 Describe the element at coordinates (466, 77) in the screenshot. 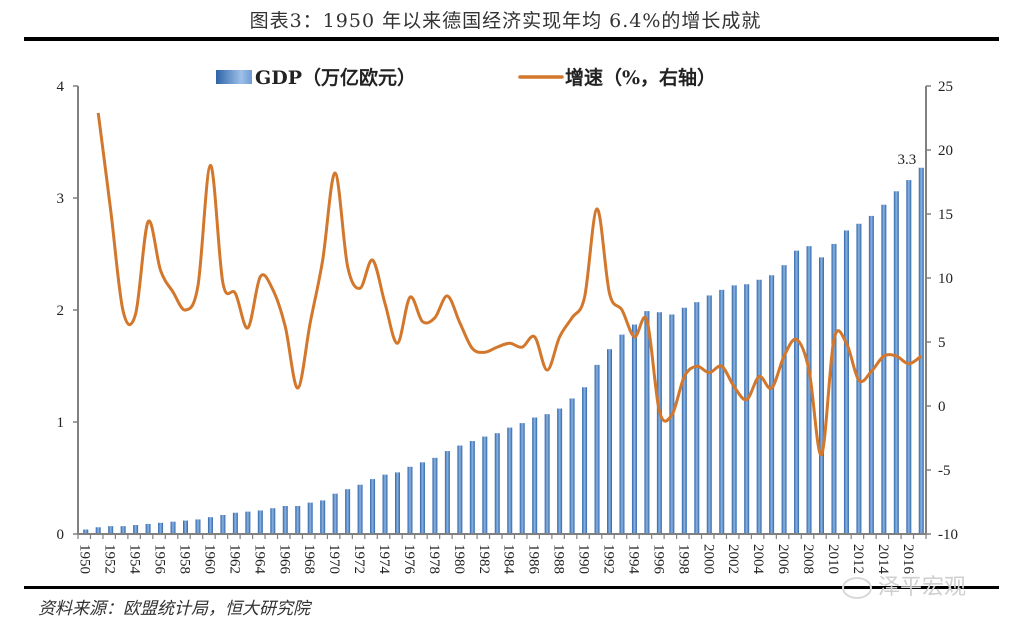

I see `legend: GDP（万亿欧元） 增速（%，右轴）` at that location.